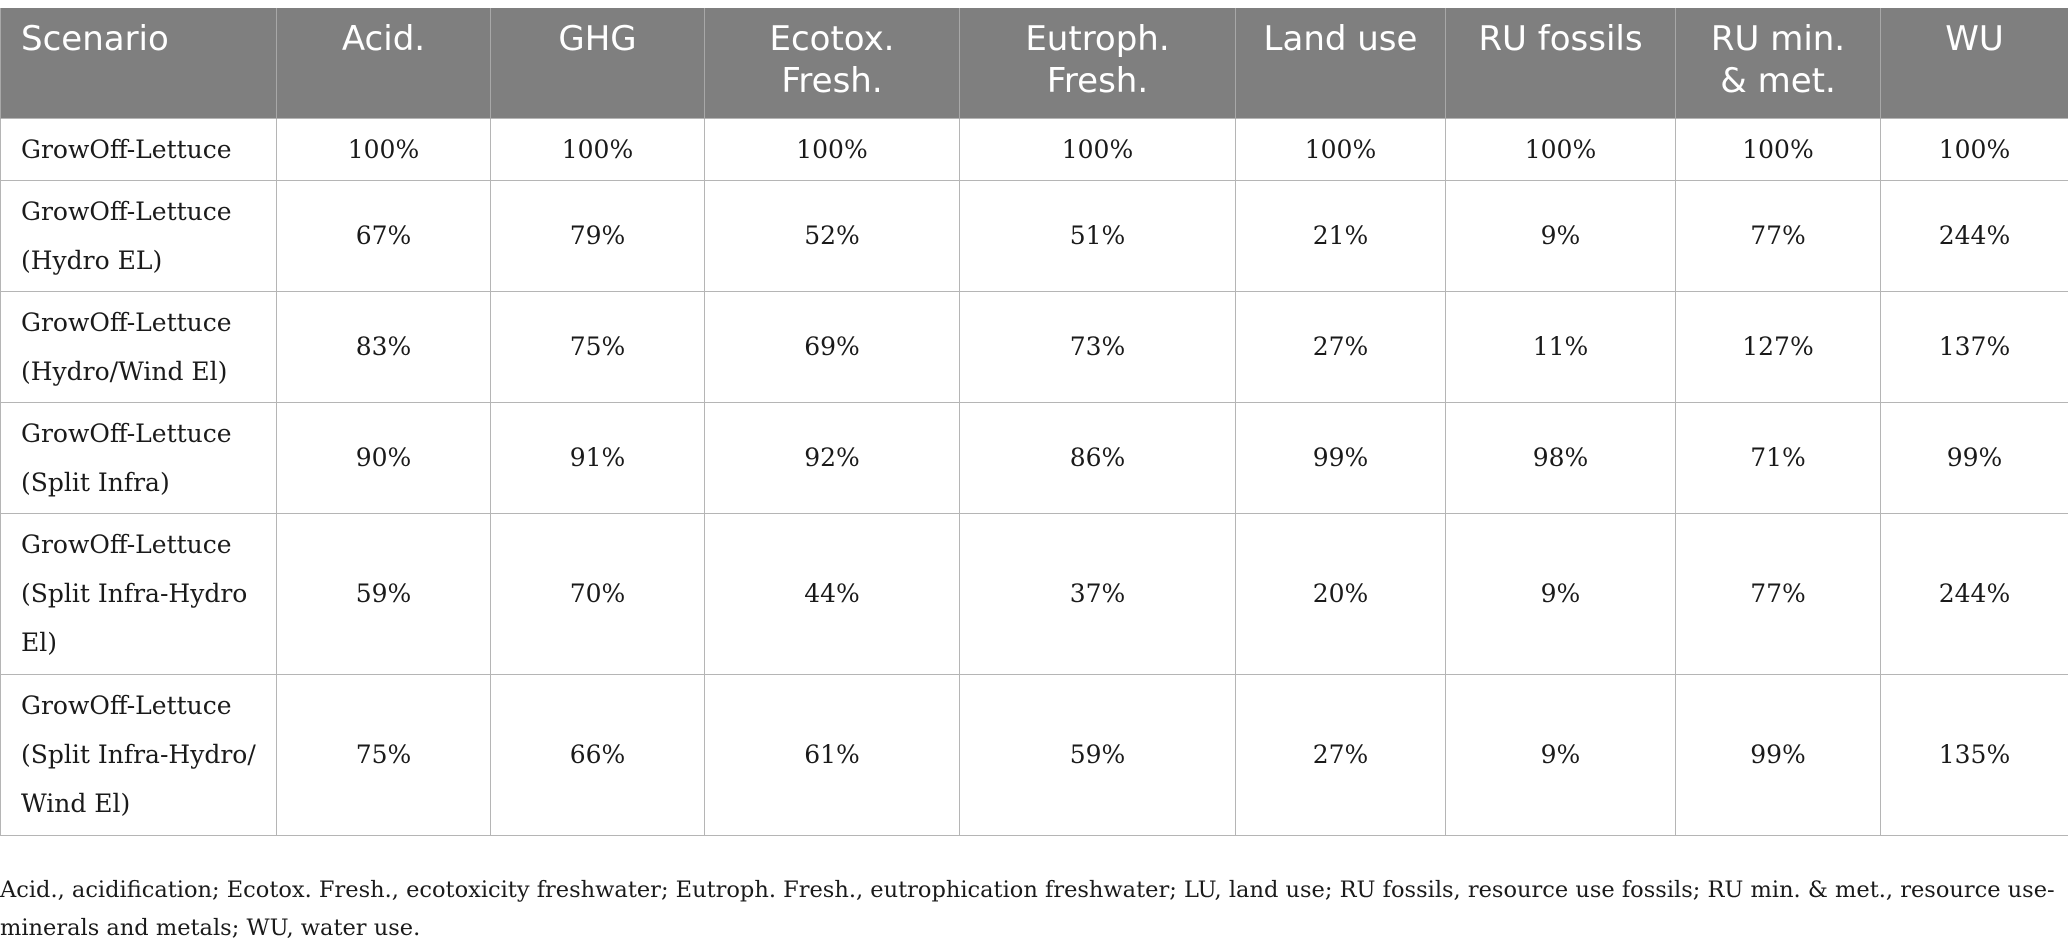 This screenshot has width=2068, height=947. Describe the element at coordinates (832, 346) in the screenshot. I see `value-cell-ecotox-fresh: 69%` at that location.